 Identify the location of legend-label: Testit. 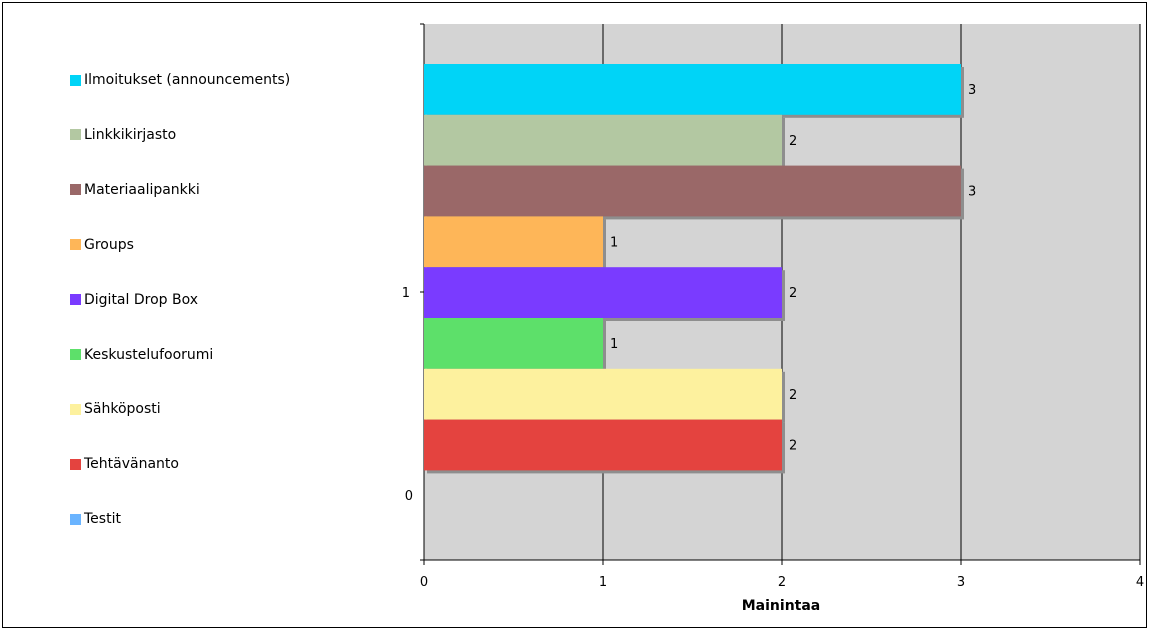
(102, 519).